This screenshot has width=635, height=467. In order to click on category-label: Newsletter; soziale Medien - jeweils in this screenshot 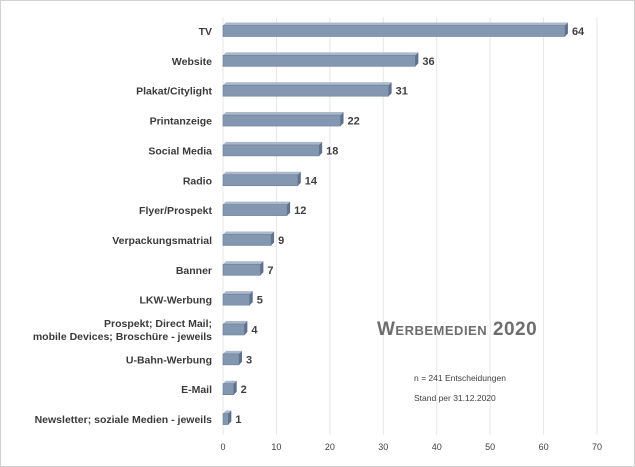, I will do `click(124, 420)`.